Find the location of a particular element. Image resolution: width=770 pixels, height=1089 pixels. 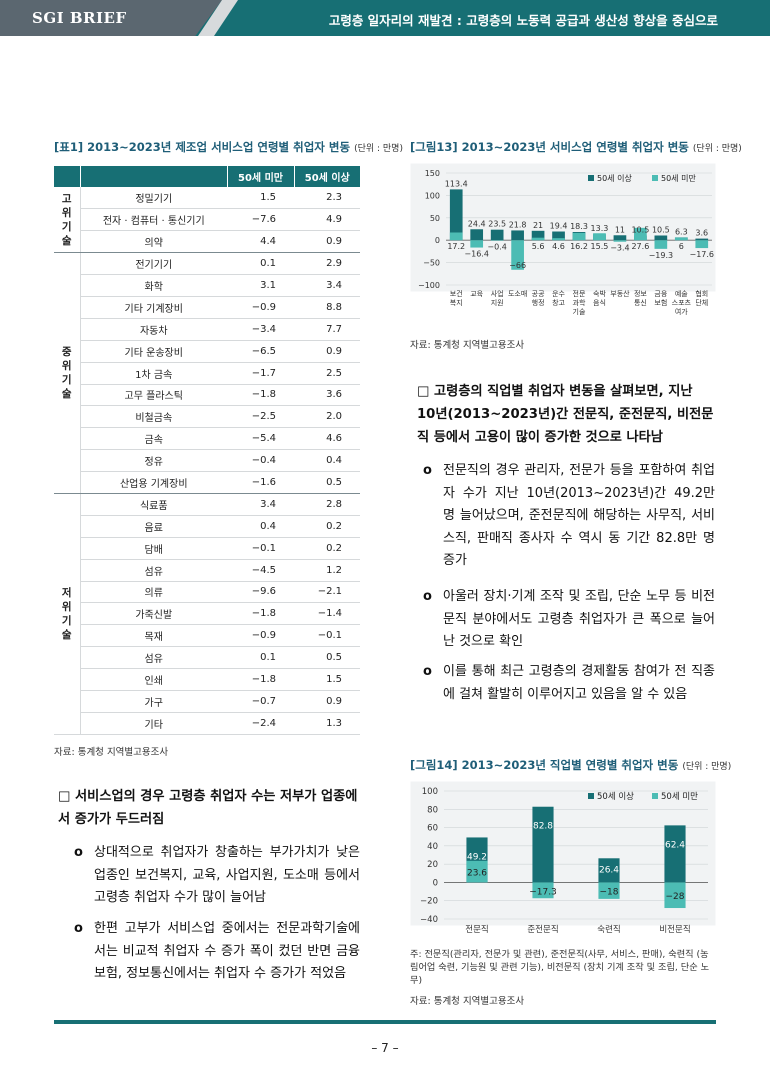

figure13-unit: (단위 : 만명) is located at coordinates (717, 149).